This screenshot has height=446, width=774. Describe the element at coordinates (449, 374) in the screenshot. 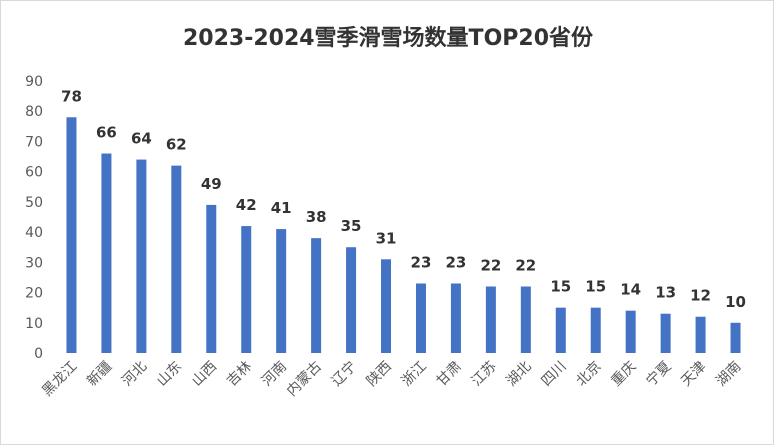

I see `x-tick-label: 甘肃` at that location.